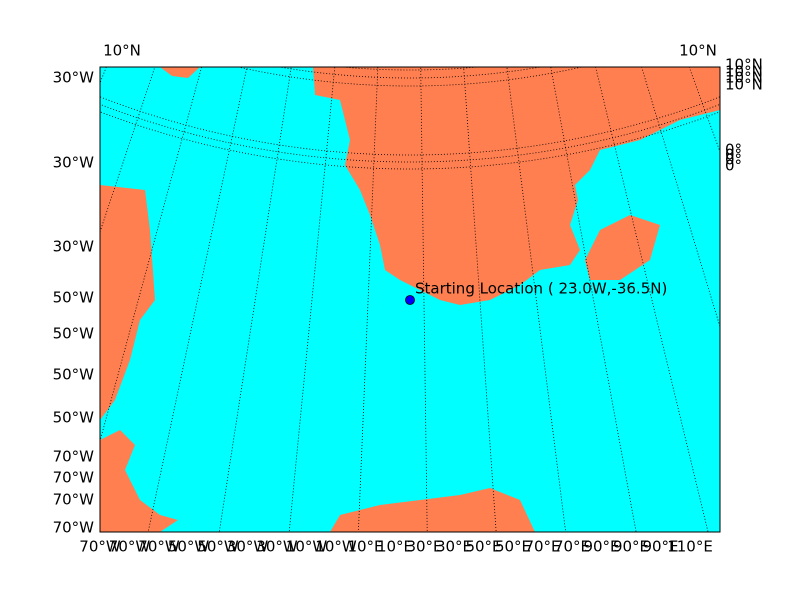 The height and width of the screenshot is (604, 800). I want to click on annotation: Starting Location ( 23.0W,-36.5N), so click(541, 289).